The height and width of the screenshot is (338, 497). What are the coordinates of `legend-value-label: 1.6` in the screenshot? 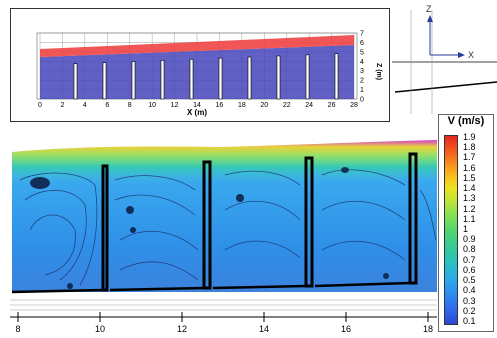 It's located at (469, 167).